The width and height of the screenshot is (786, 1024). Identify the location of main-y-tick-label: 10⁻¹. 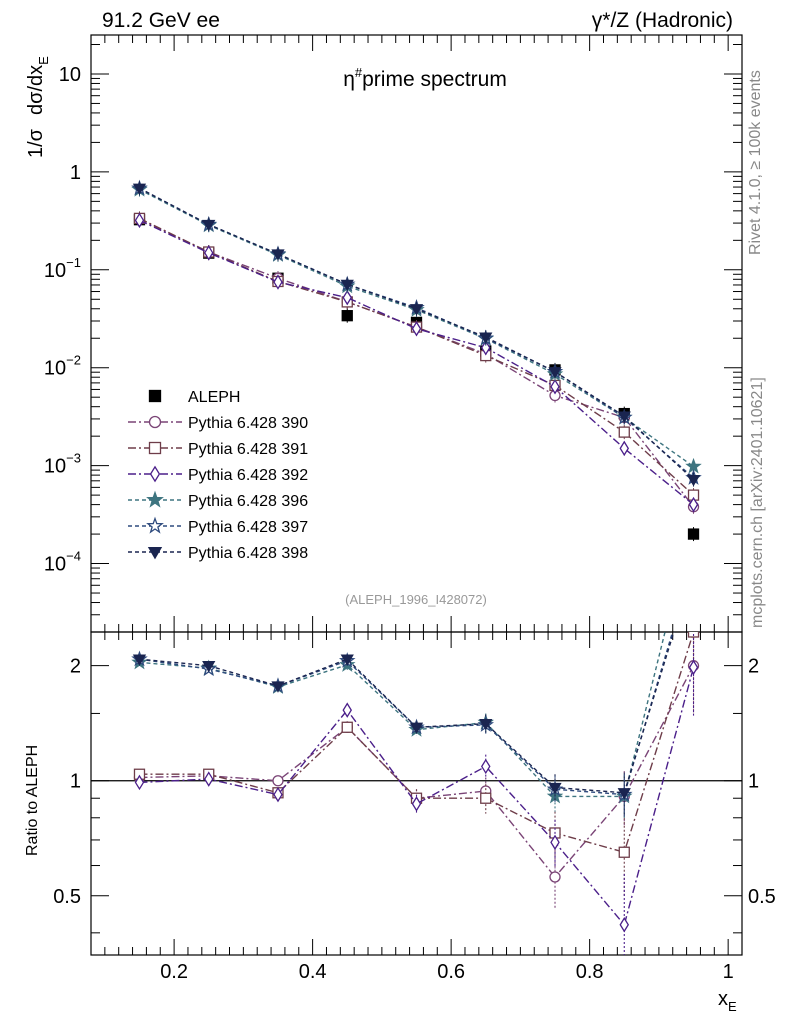
(62, 268).